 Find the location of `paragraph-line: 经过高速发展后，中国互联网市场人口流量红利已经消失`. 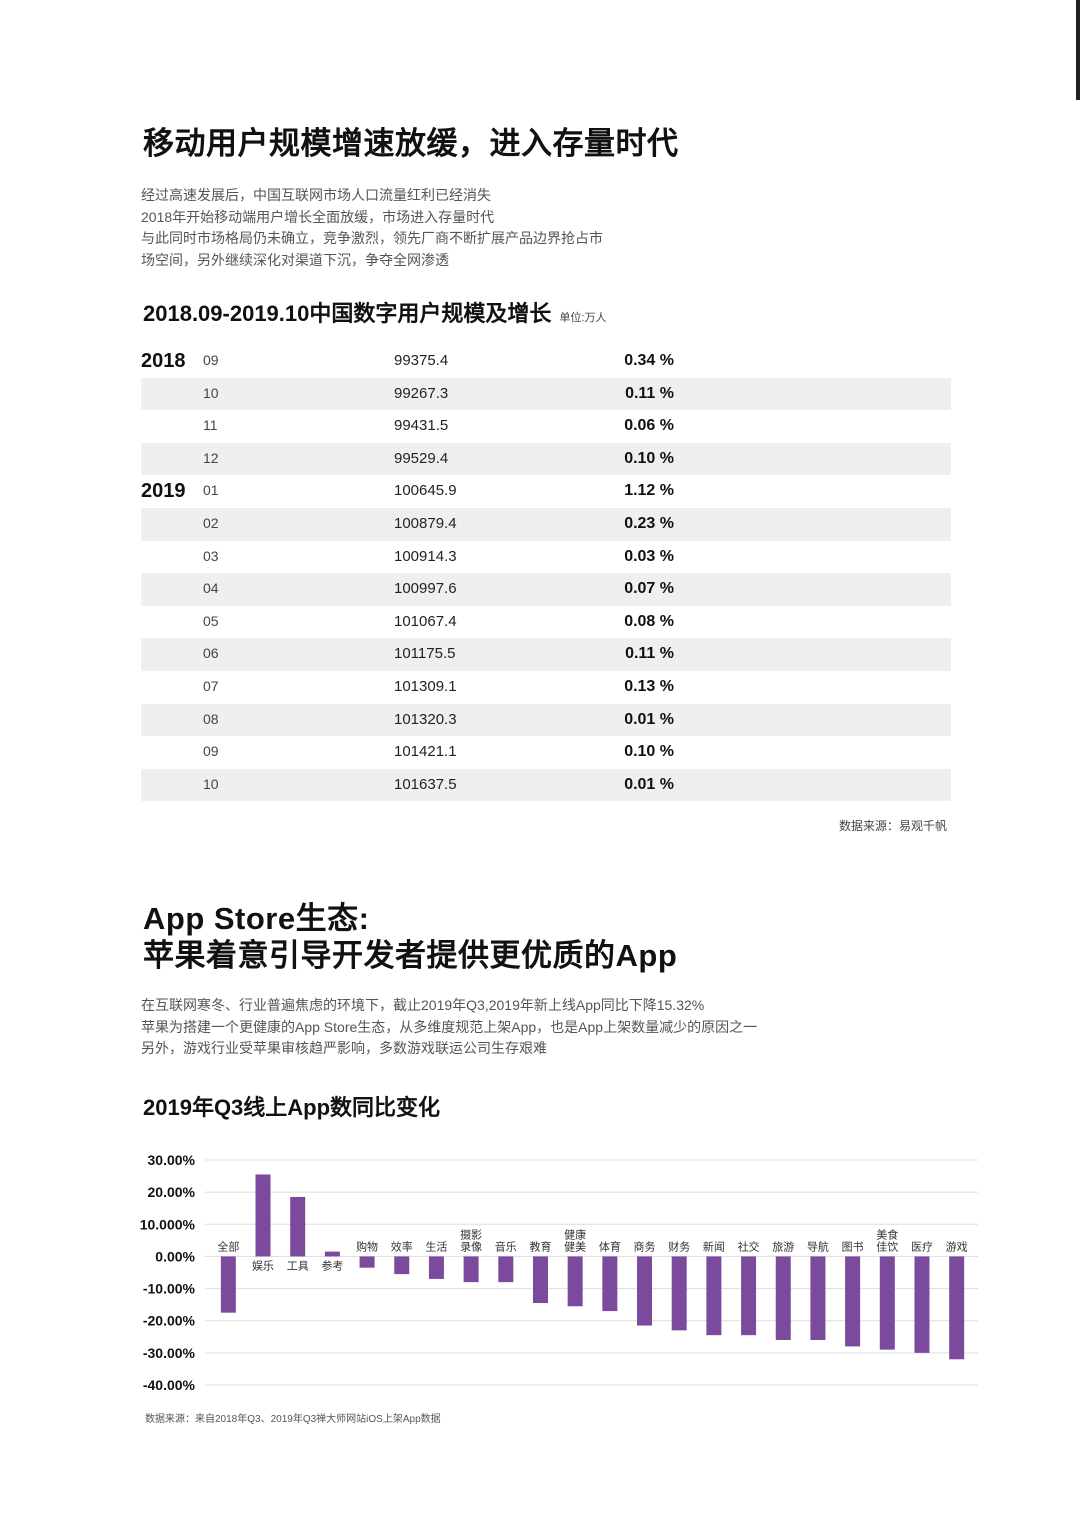

paragraph-line: 经过高速发展后，中国互联网市场人口流量红利已经消失 is located at coordinates (316, 195).